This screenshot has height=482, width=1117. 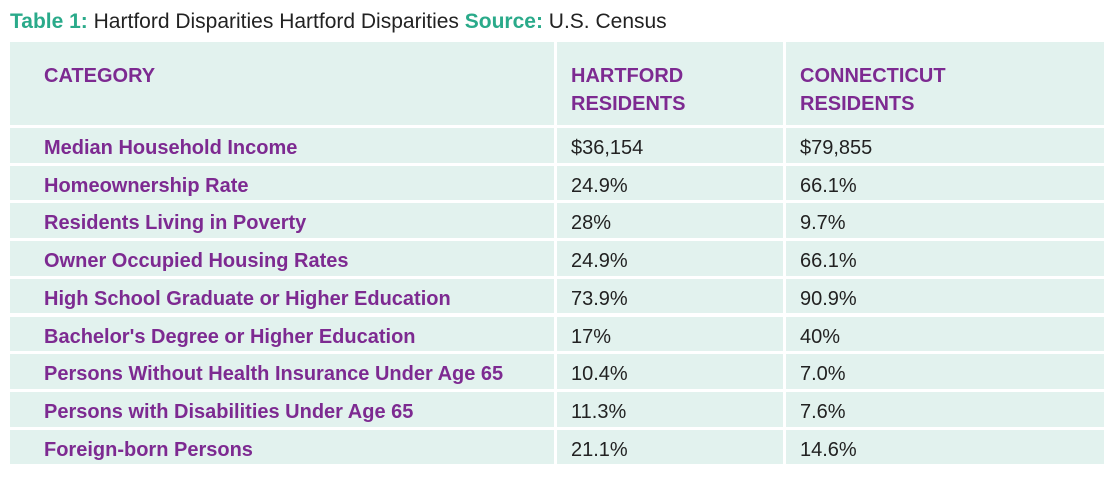 I want to click on hartford-value: 10.4%, so click(x=670, y=371).